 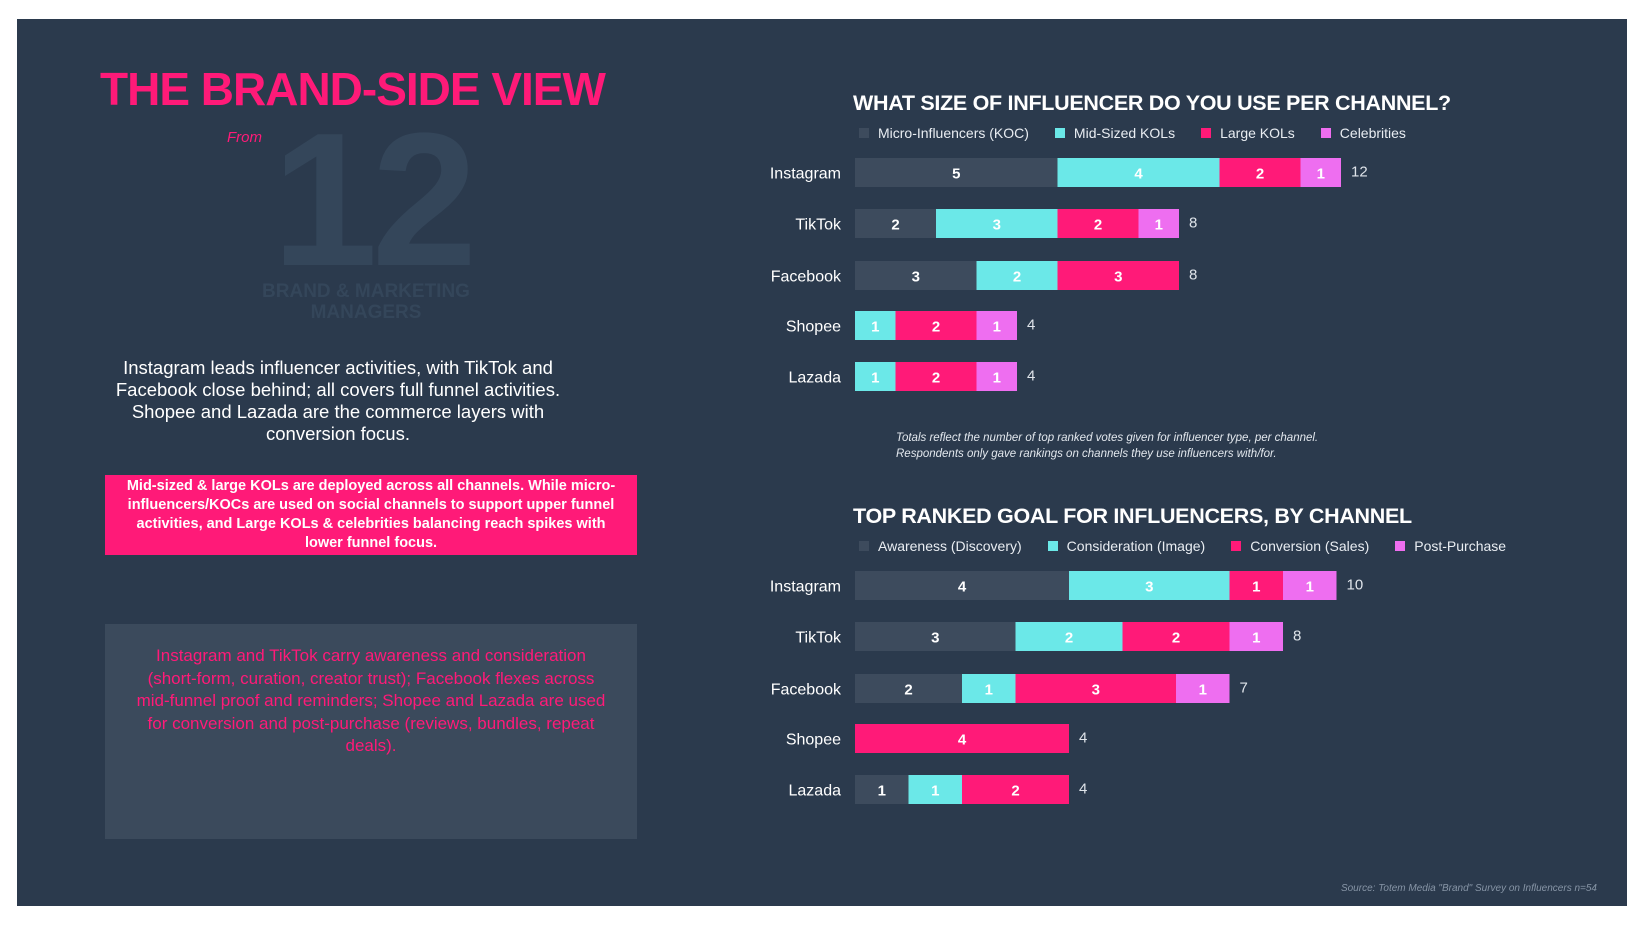 I want to click on total-label: 7, so click(x=1244, y=688).